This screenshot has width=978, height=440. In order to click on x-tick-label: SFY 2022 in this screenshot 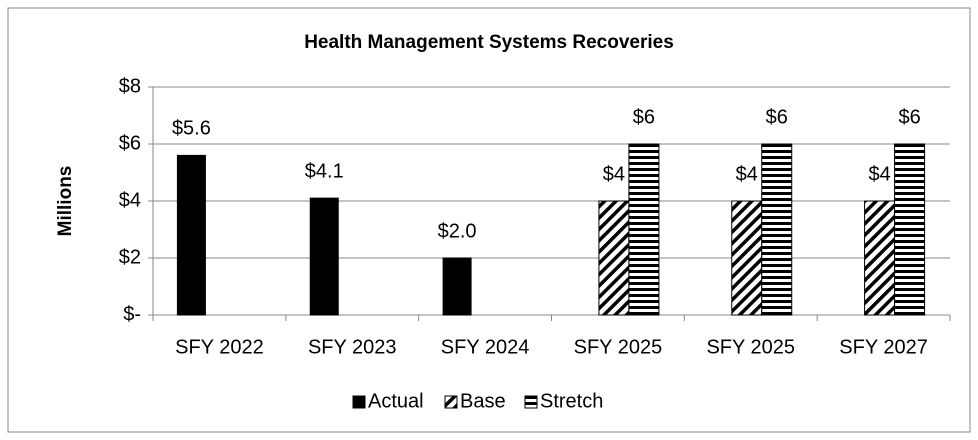, I will do `click(219, 347)`.